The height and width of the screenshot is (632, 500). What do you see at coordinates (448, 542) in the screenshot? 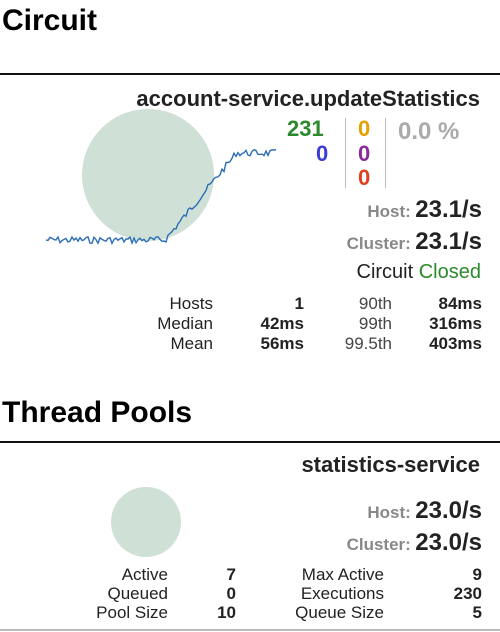
I see `pool-cluster-rate-value: 23.0/s` at bounding box center [448, 542].